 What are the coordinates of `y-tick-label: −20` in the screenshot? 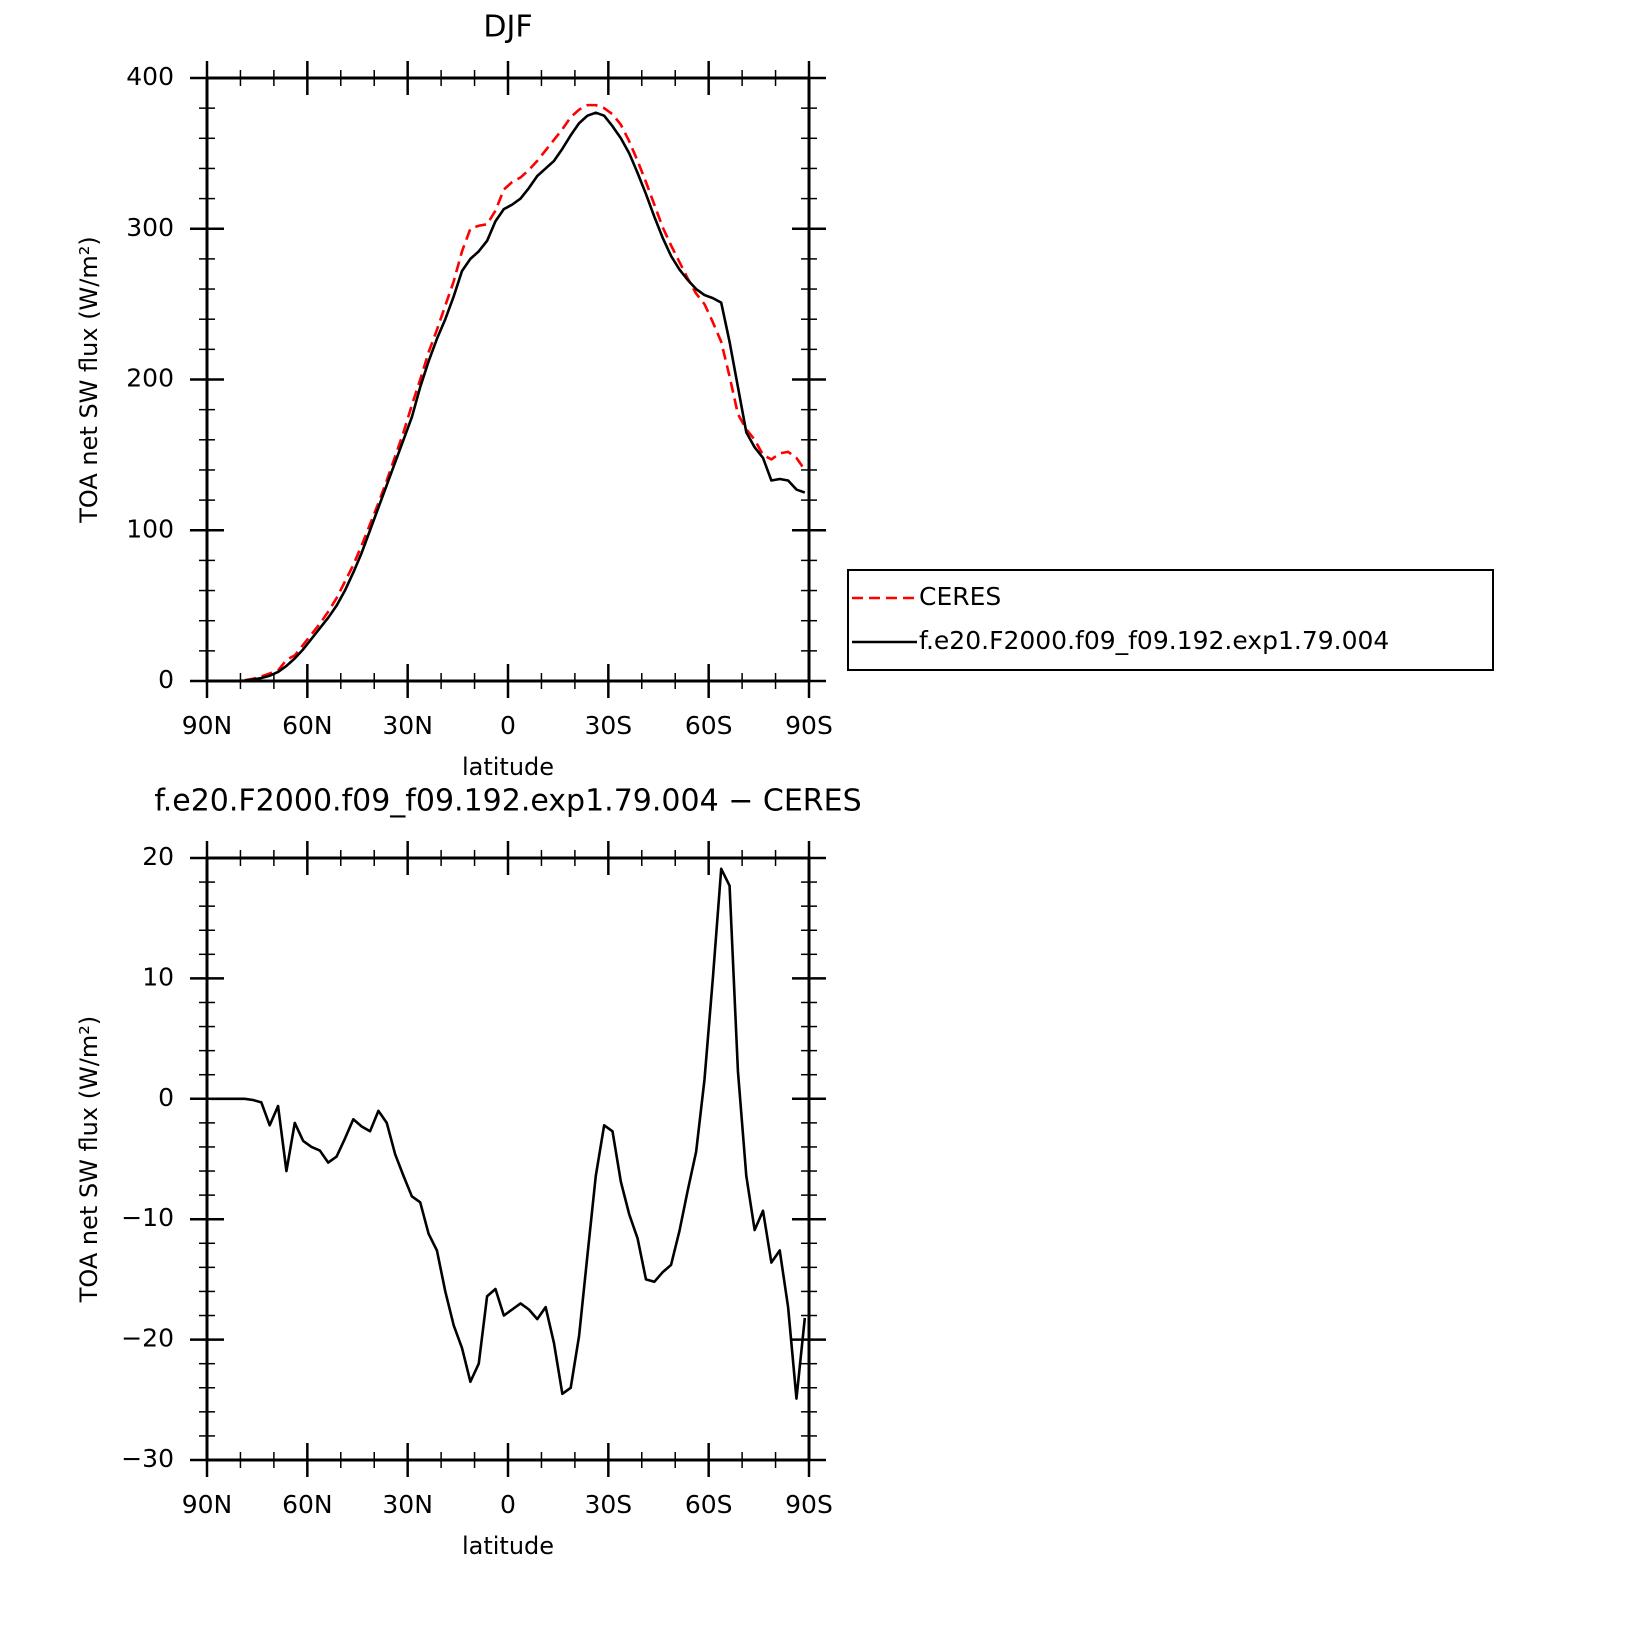 It's located at (147, 1338).